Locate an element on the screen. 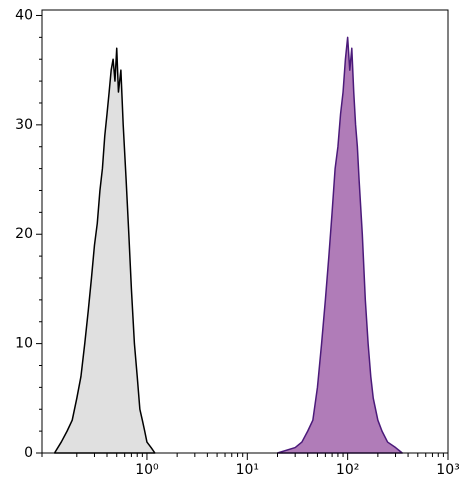 This screenshot has width=468, height=500. x-tick-label: 10⁰ is located at coordinates (147, 470).